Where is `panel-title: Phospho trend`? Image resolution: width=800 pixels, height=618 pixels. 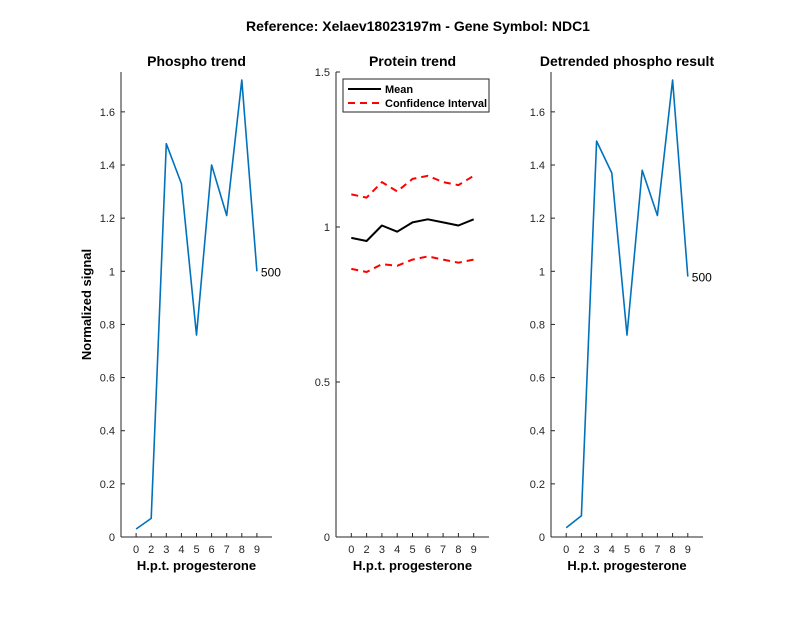
panel-title: Phospho trend is located at coordinates (196, 61).